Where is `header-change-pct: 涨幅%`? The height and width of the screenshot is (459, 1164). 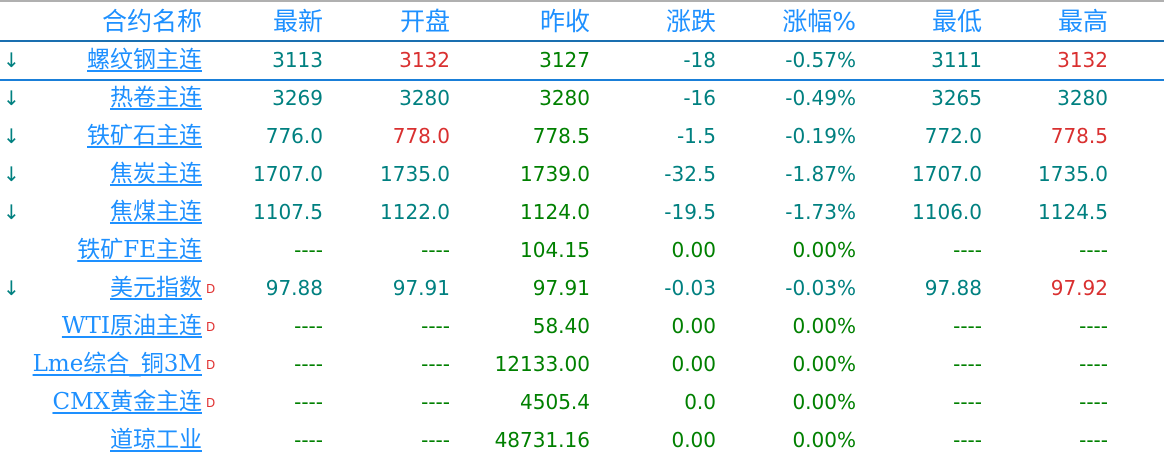
header-change-pct: 涨幅% is located at coordinates (819, 21).